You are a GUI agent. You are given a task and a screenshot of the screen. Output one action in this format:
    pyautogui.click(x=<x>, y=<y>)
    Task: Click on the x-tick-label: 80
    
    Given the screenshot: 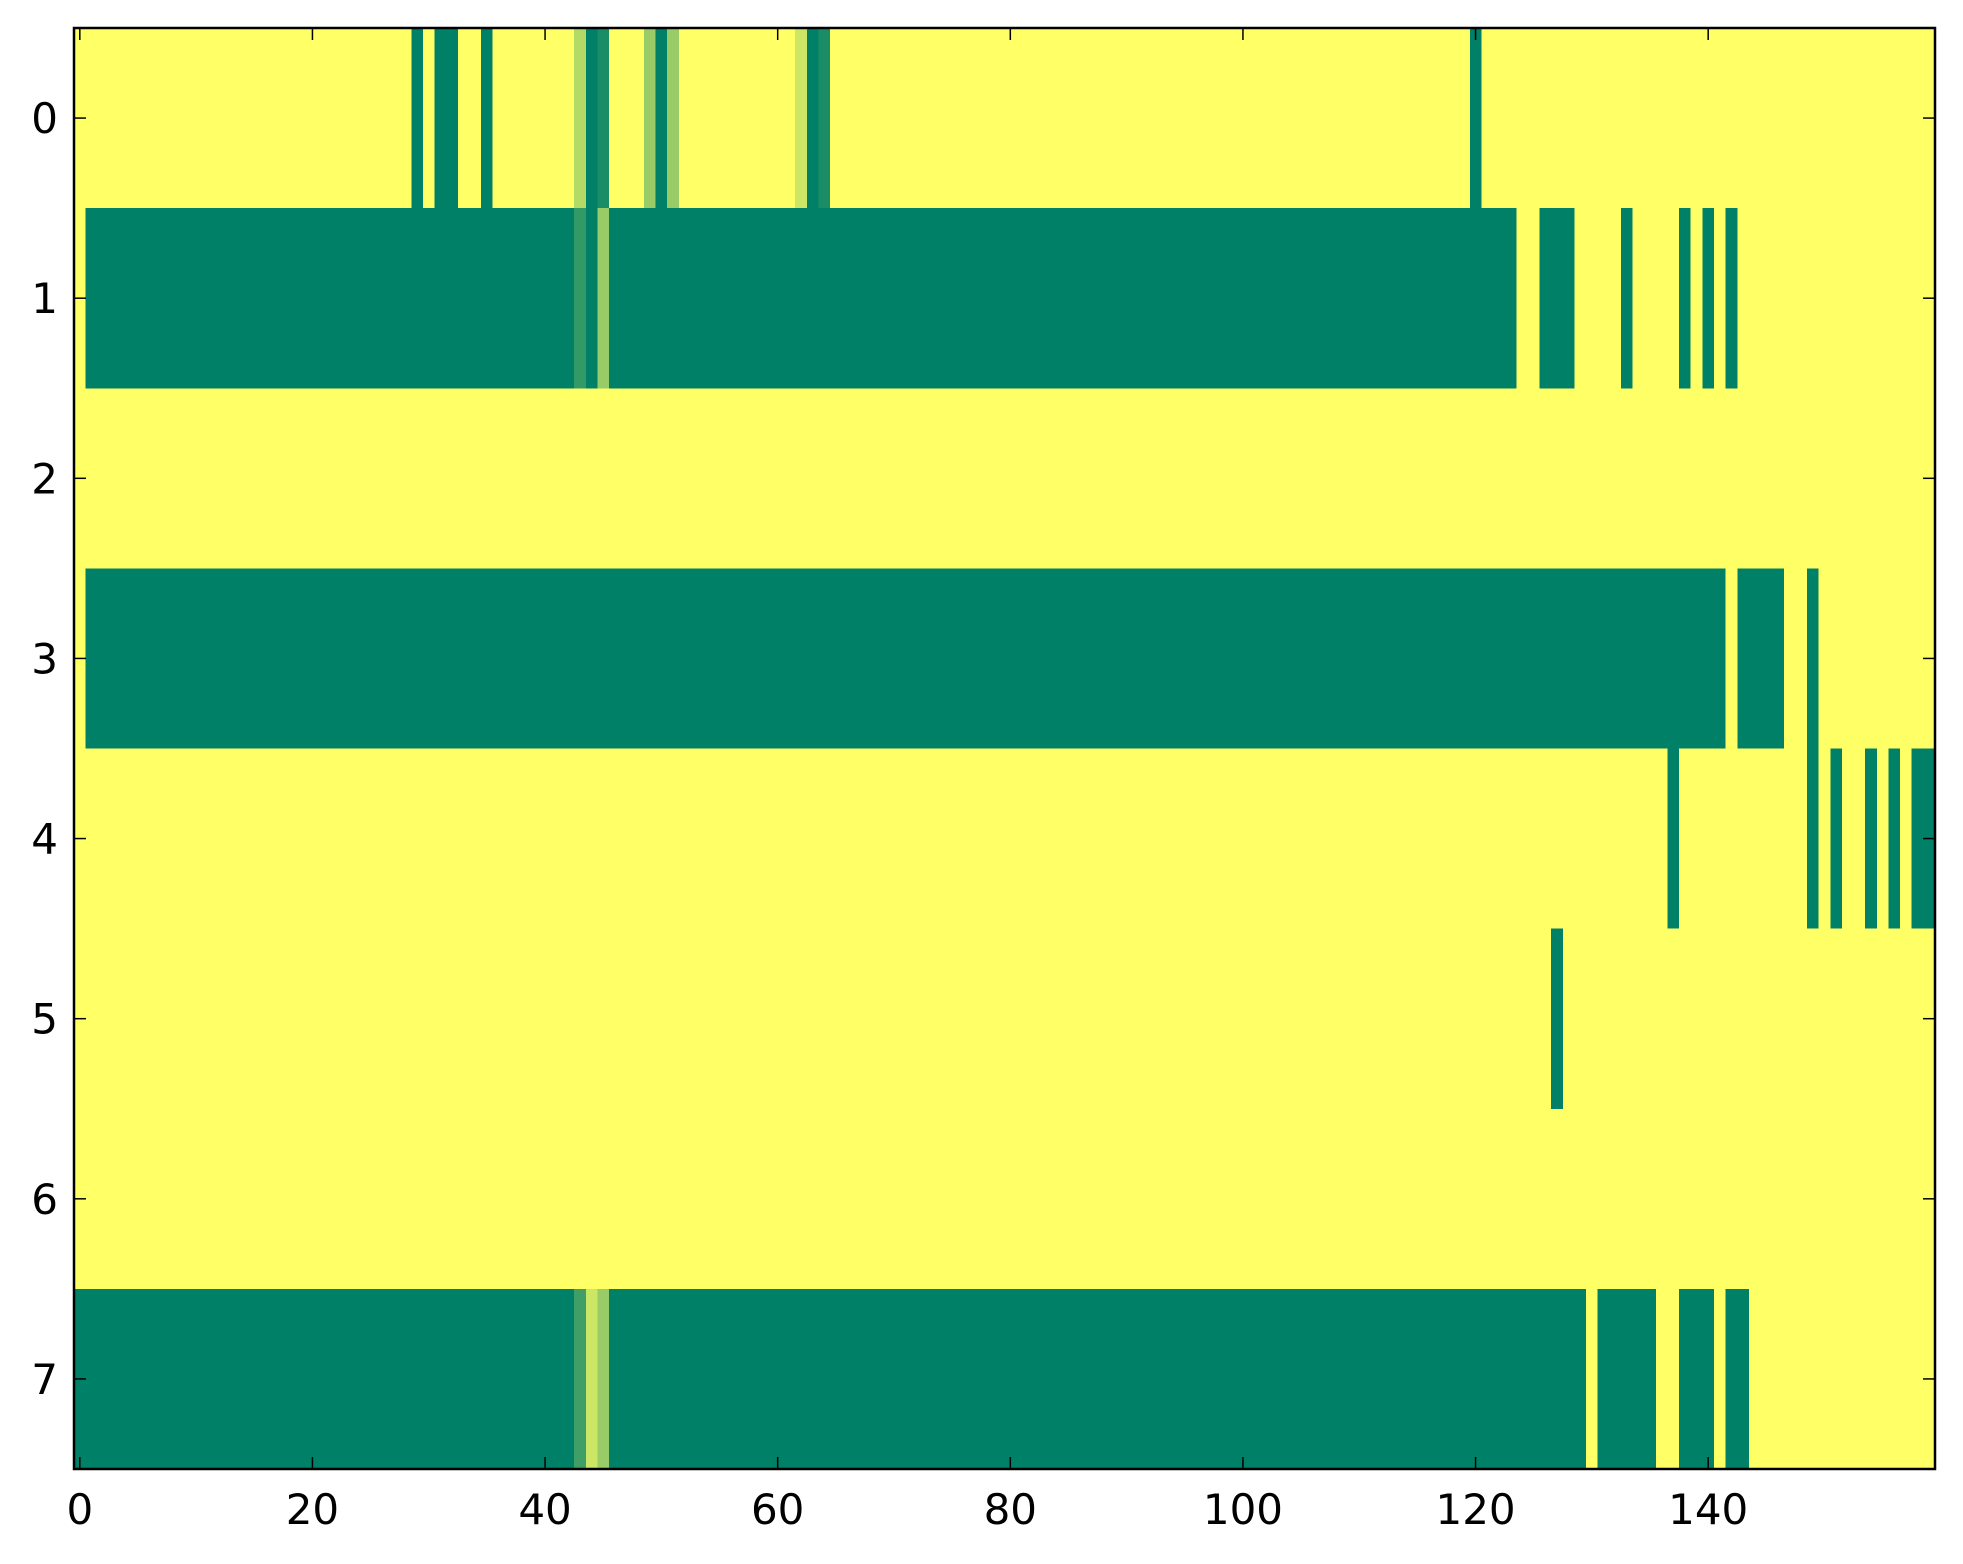 What is the action you would take?
    pyautogui.click(x=1010, y=1509)
    